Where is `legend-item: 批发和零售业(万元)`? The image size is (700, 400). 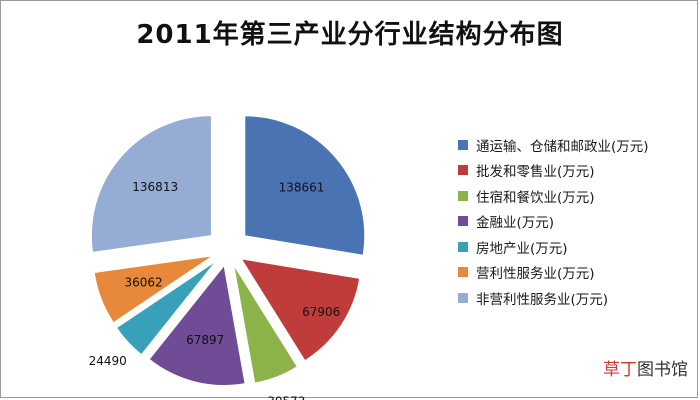
legend-item: 批发和零售业(万元) is located at coordinates (553, 171).